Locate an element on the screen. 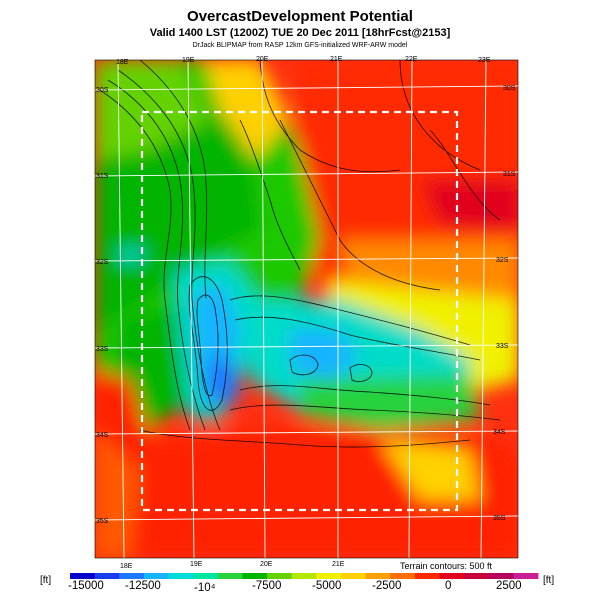 This screenshot has height=600, width=600. colorbar-tick-label: 2500 is located at coordinates (509, 586).